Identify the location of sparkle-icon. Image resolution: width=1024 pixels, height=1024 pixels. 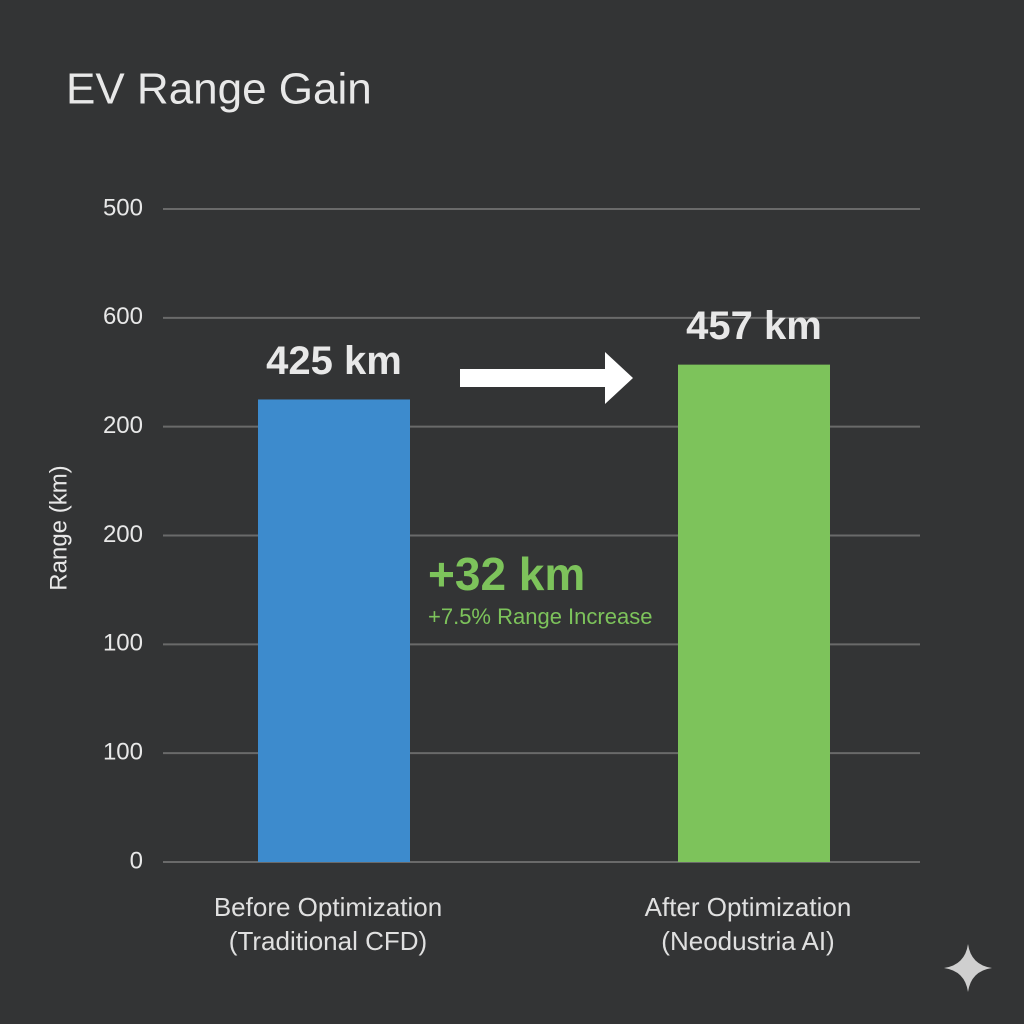
(968, 968).